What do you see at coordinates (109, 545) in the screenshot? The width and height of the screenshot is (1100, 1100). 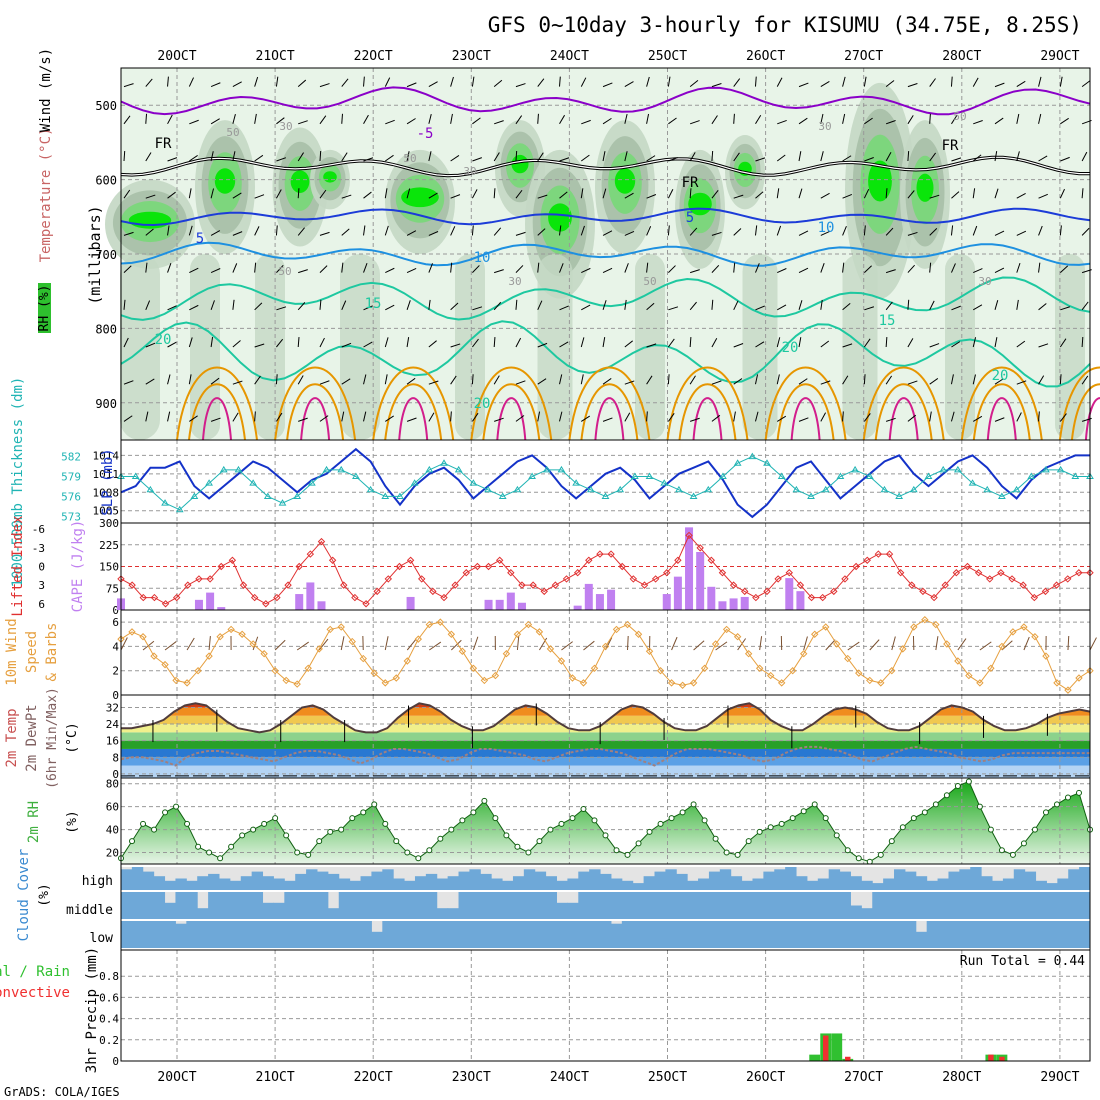 I see `cape-tick-label: 225` at bounding box center [109, 545].